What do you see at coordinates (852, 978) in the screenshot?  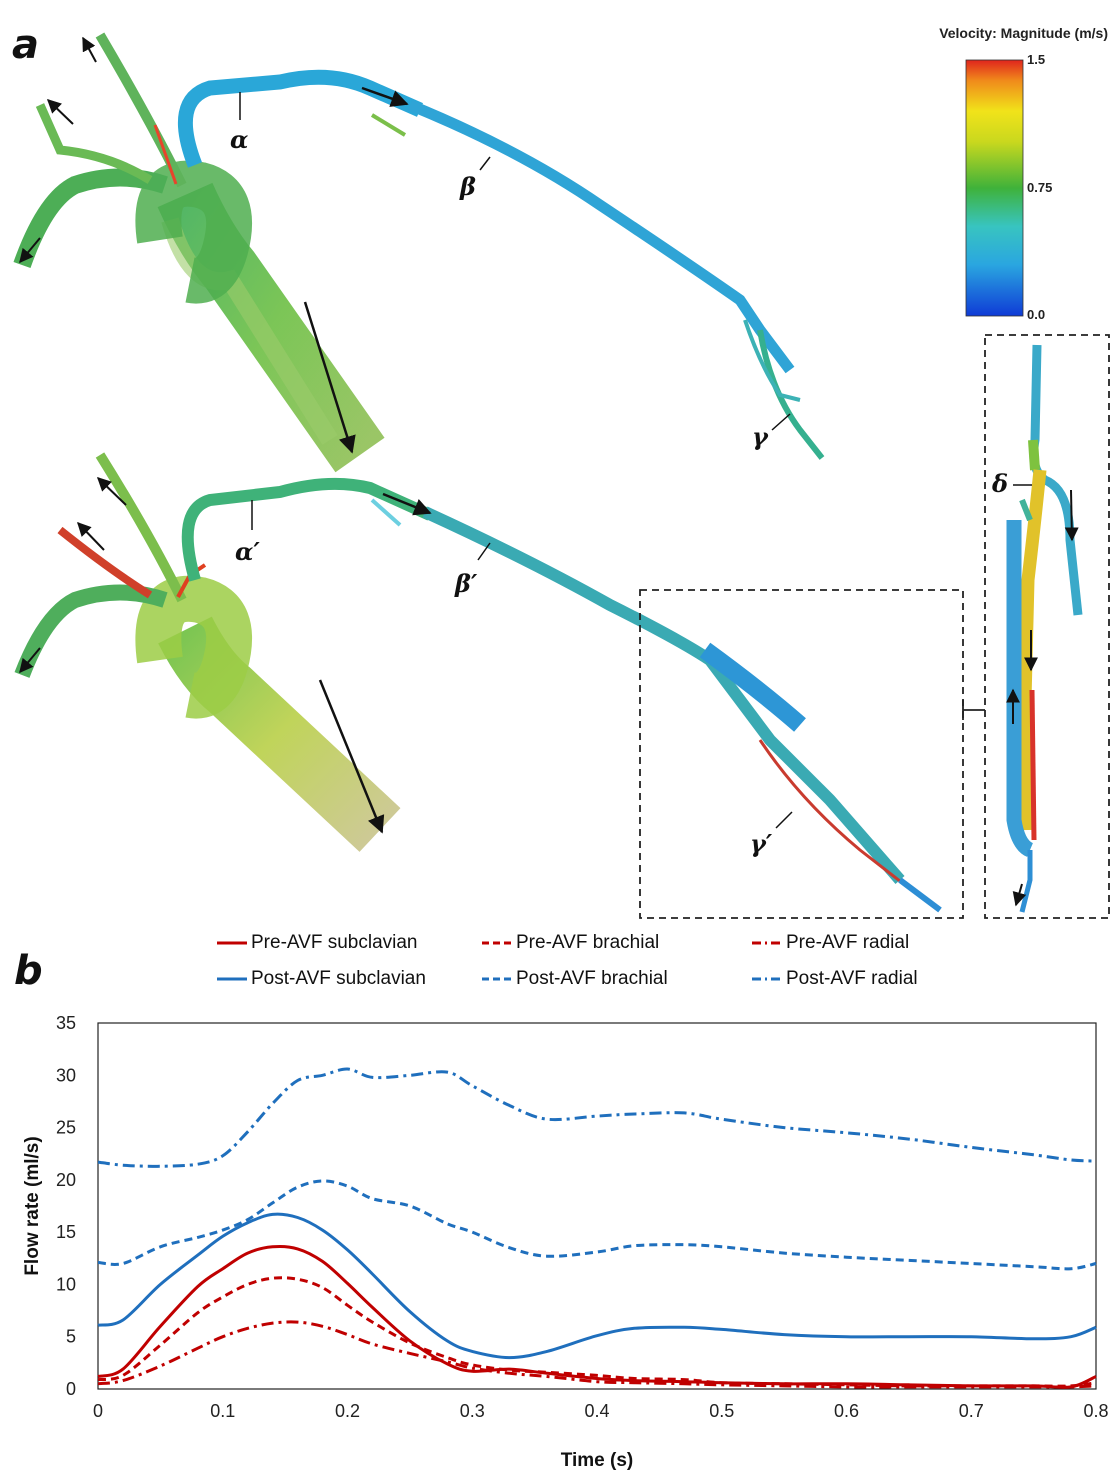 I see `legend-label: Post-AVF radial` at bounding box center [852, 978].